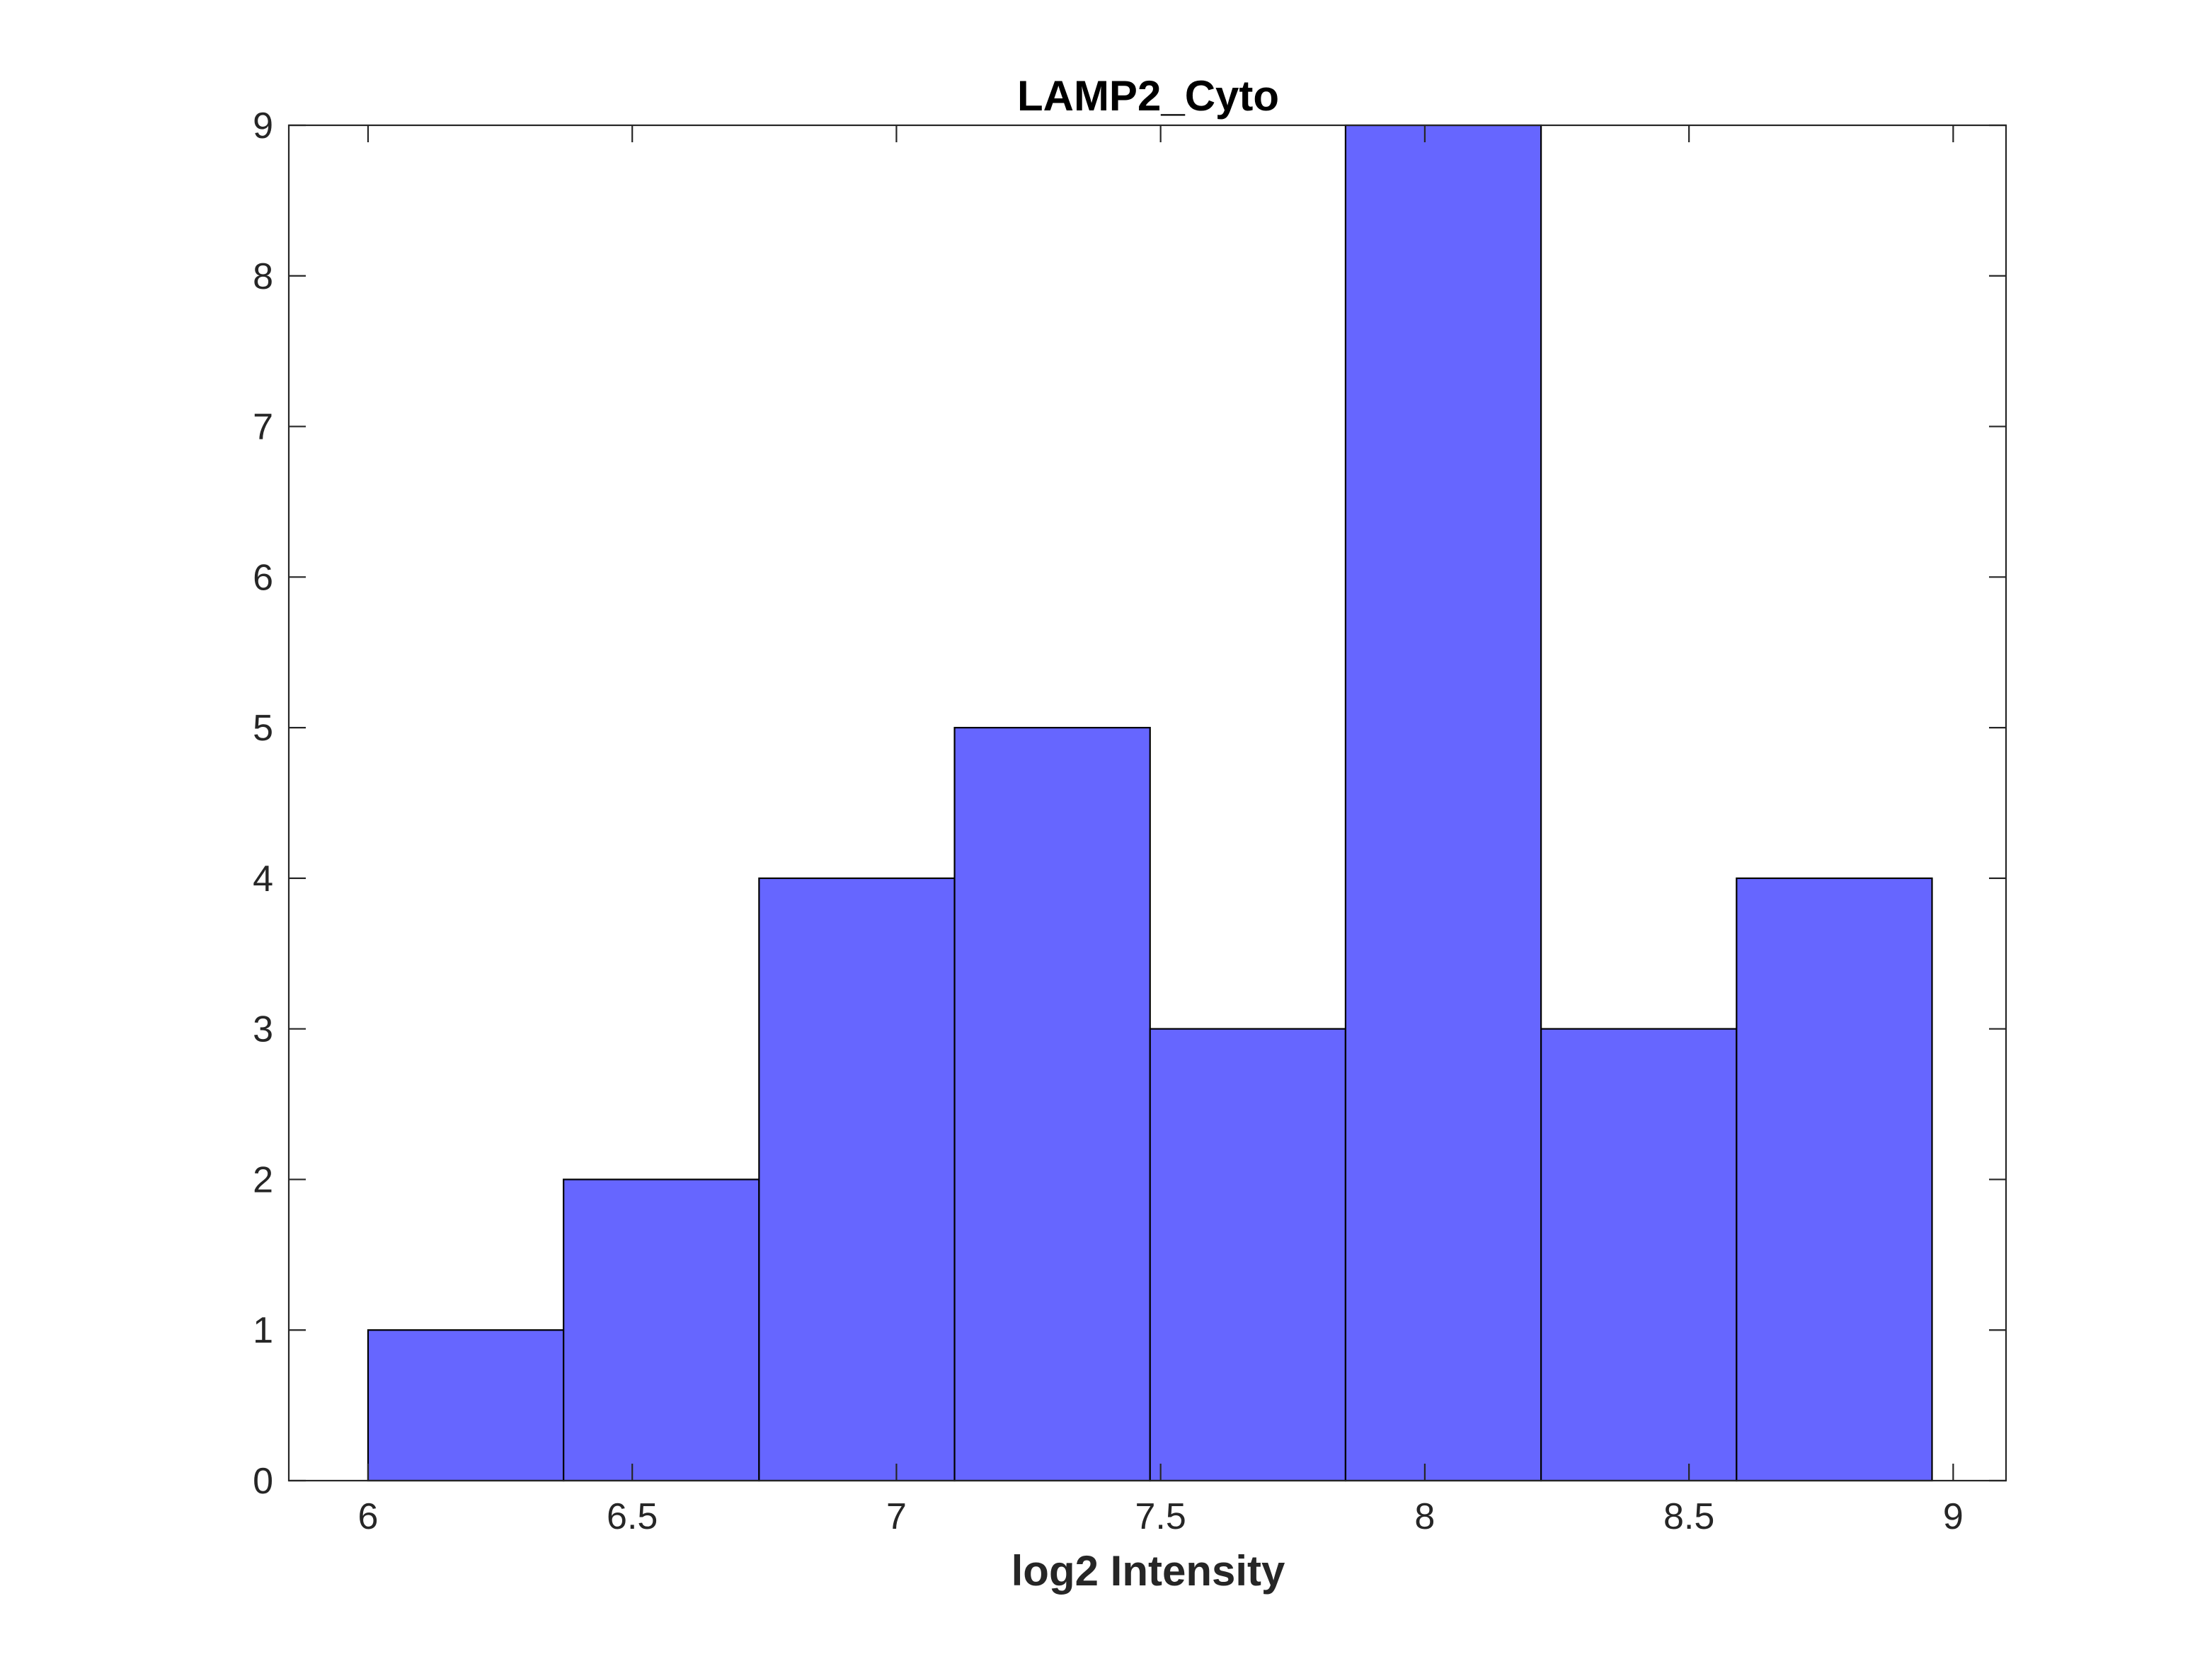 Image resolution: width=2212 pixels, height=1659 pixels. What do you see at coordinates (1160, 1516) in the screenshot?
I see `x-tick-label: 7.5` at bounding box center [1160, 1516].